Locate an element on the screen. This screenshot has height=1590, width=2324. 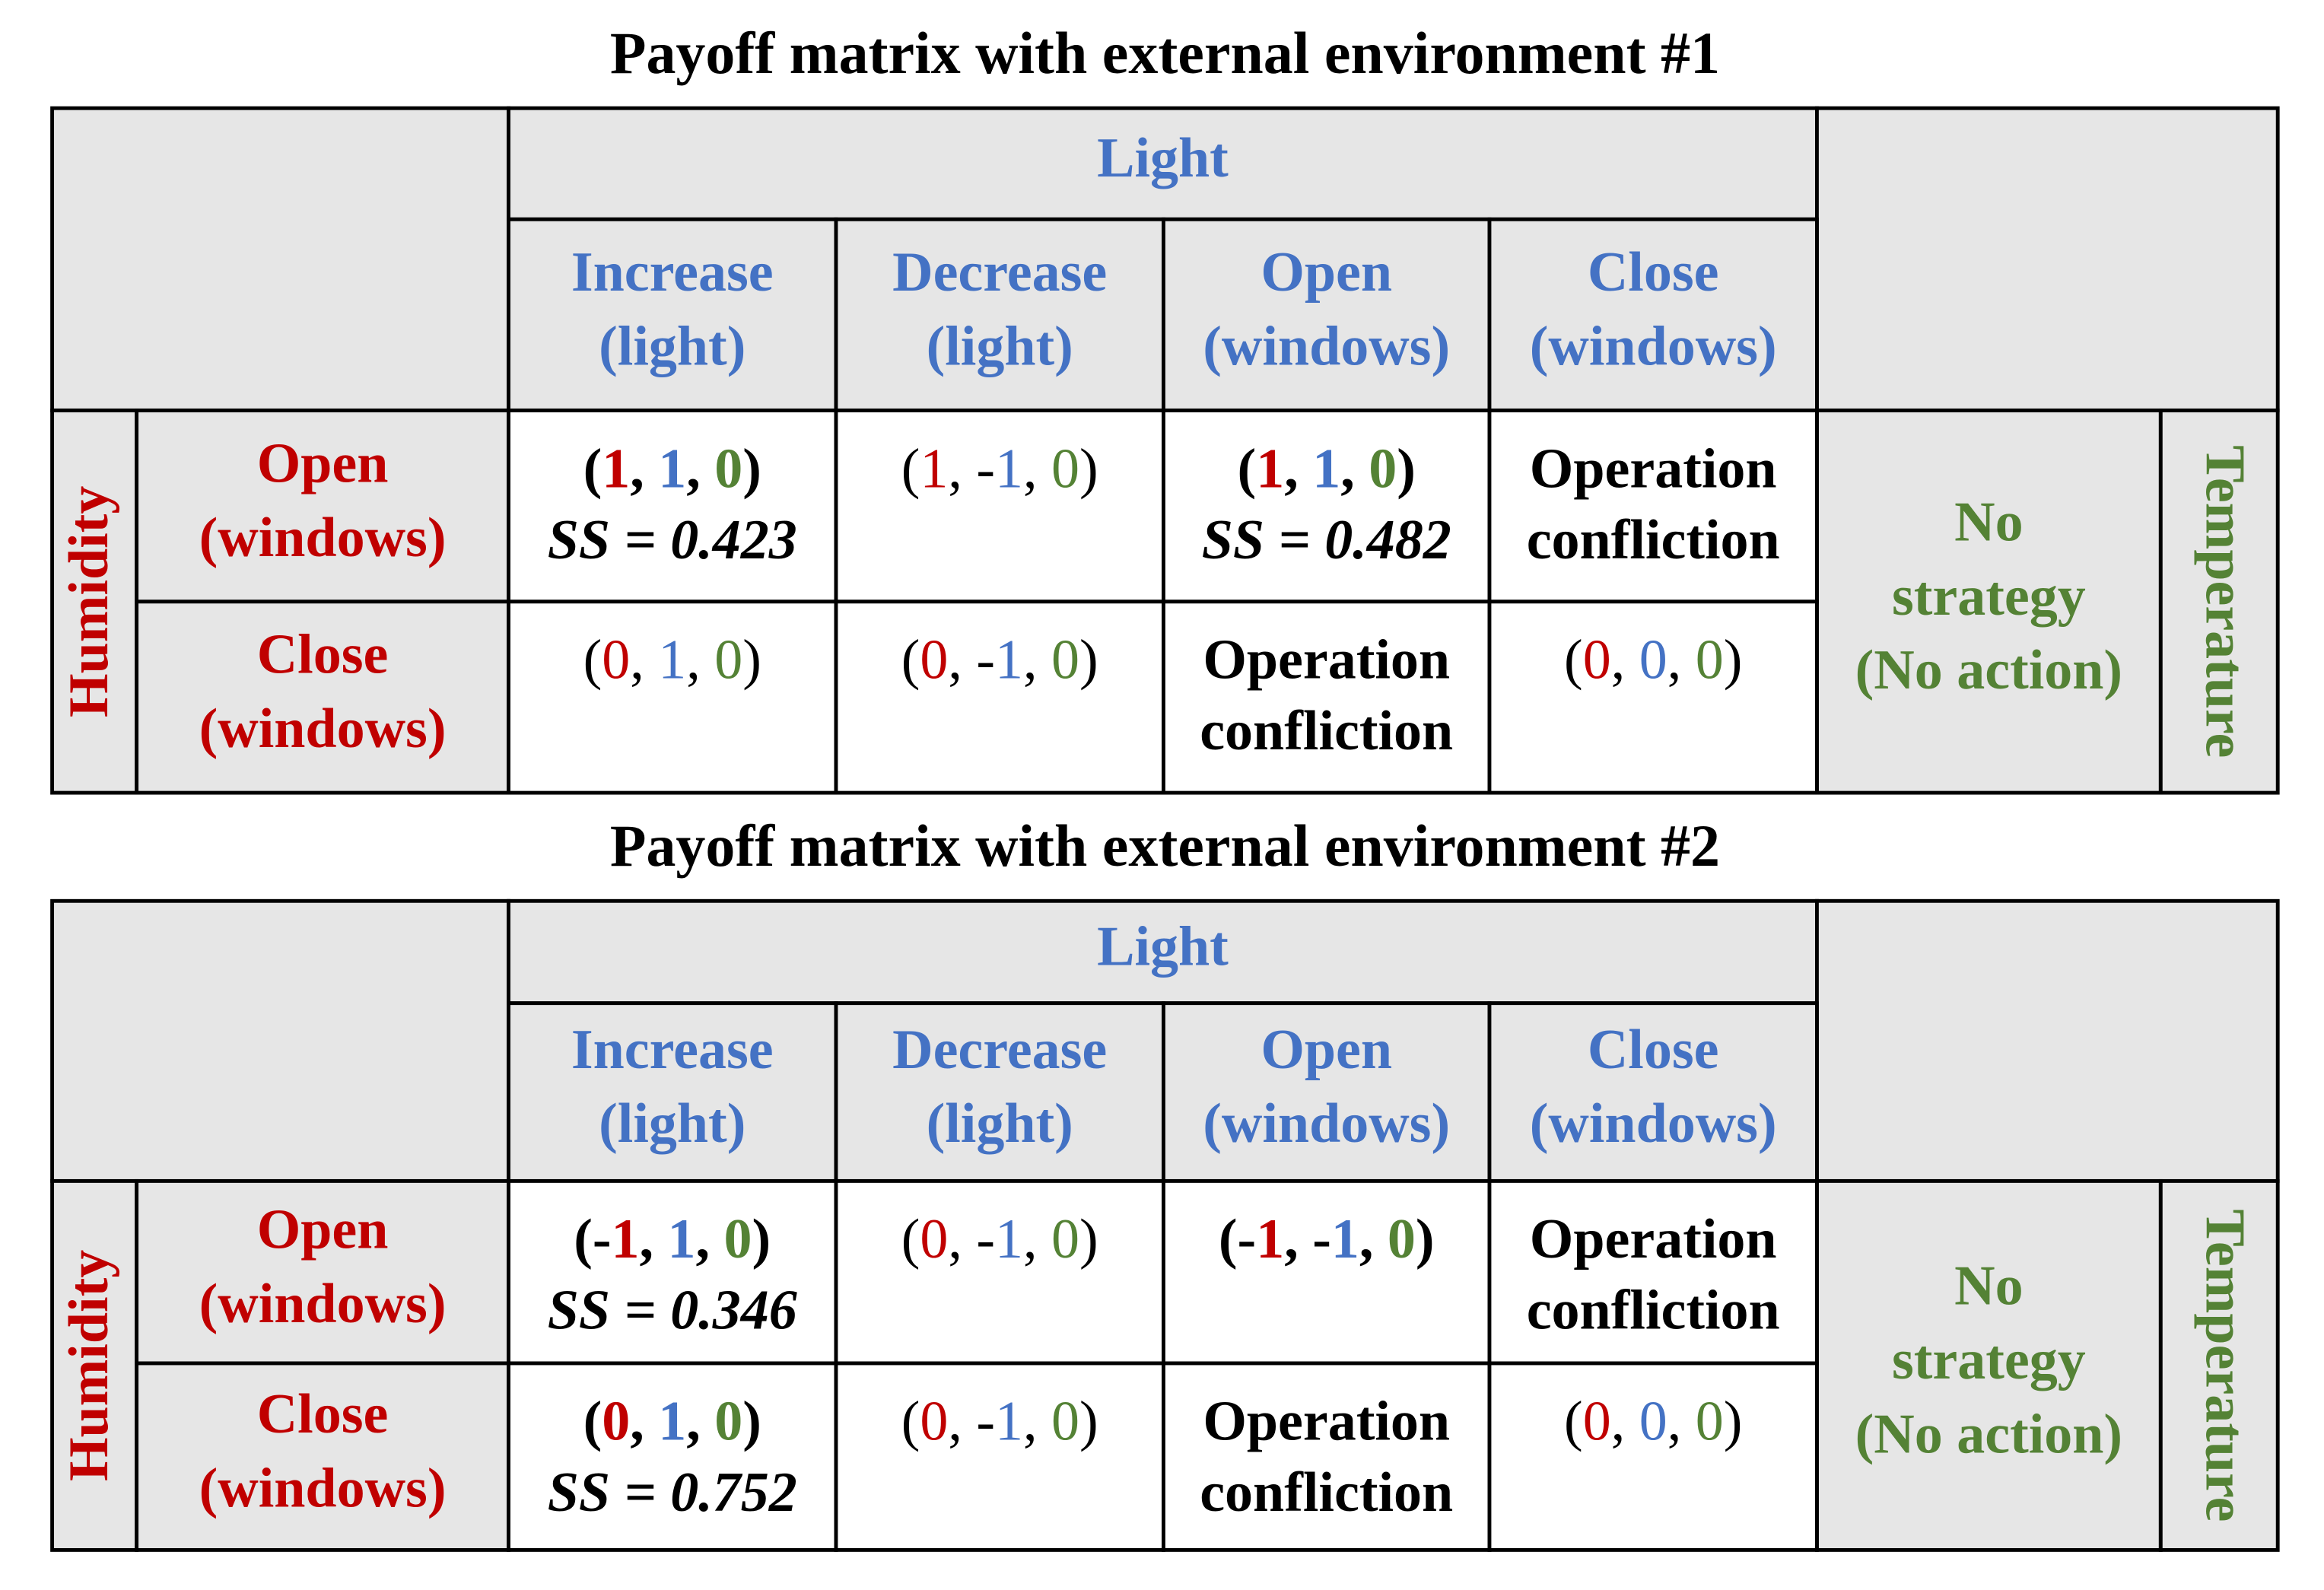
side-label: (No action) is located at coordinates (1989, 670).